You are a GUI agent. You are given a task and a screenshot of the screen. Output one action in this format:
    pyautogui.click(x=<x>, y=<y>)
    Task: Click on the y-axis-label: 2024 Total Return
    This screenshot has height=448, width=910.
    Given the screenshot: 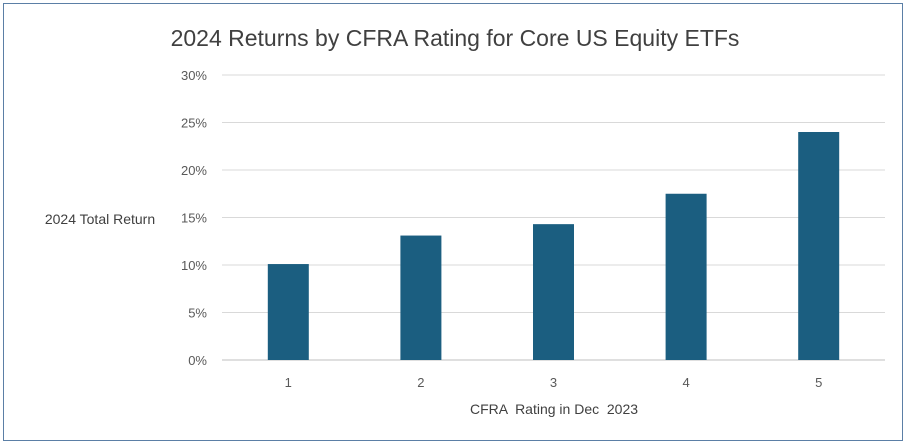 What is the action you would take?
    pyautogui.click(x=100, y=219)
    